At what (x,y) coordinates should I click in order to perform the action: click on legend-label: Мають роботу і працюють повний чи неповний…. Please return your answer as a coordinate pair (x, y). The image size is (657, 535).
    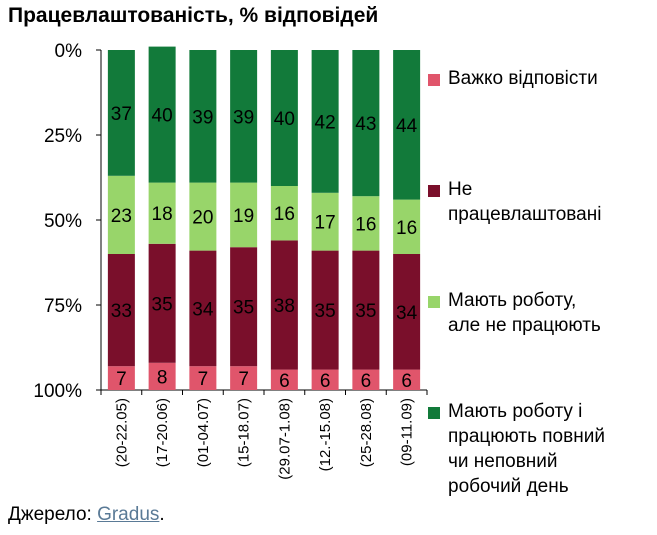
    Looking at the image, I should click on (548, 449).